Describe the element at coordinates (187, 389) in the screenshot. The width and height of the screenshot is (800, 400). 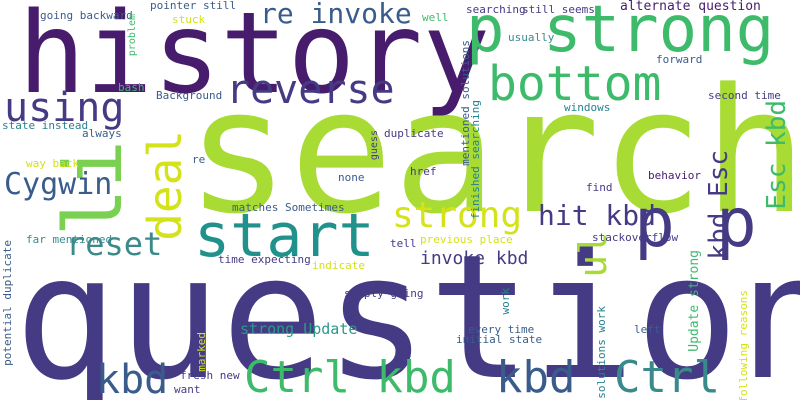
I see `word-want: want` at that location.